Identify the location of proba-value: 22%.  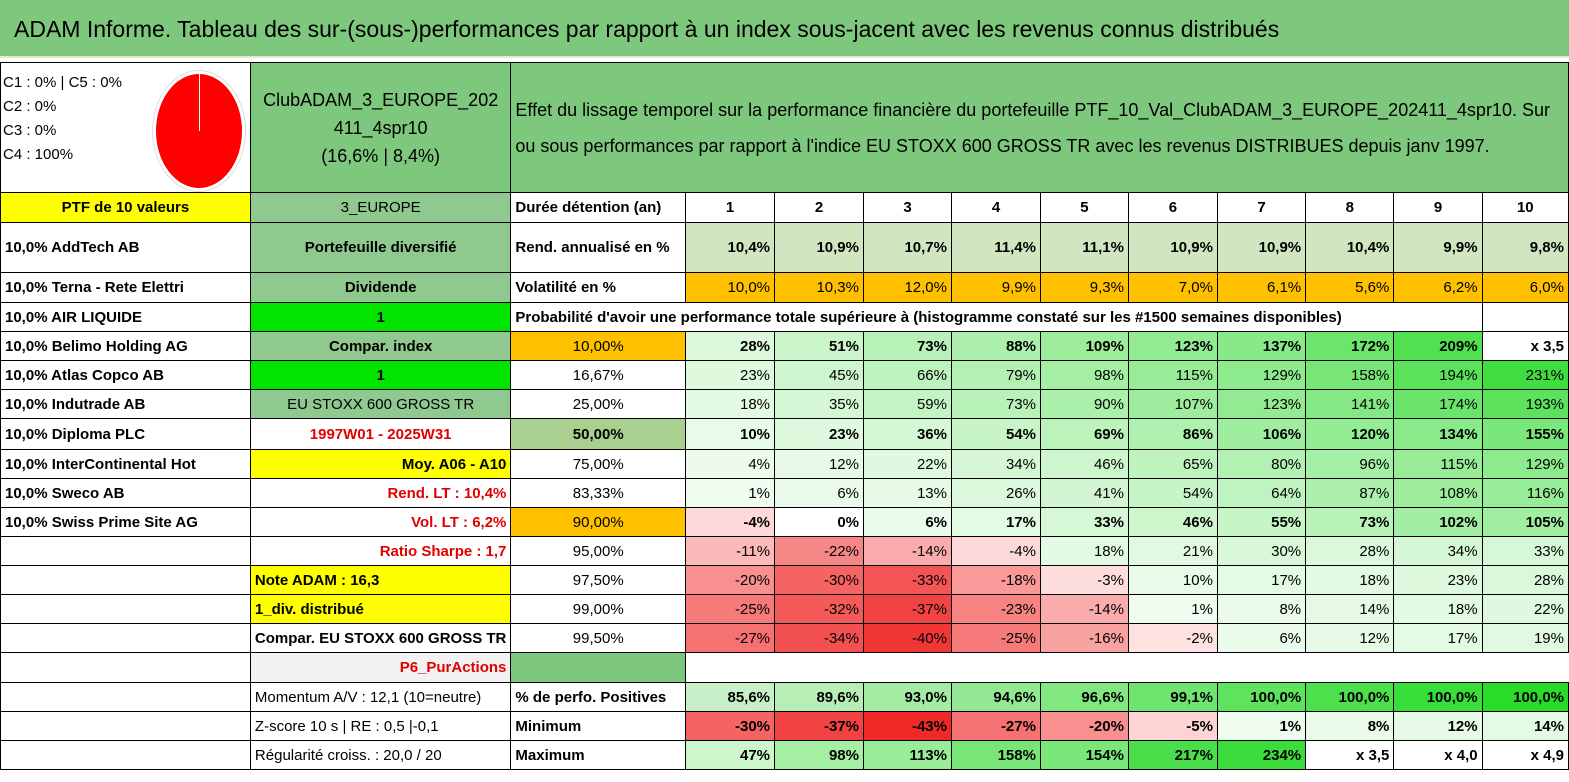
(907, 464).